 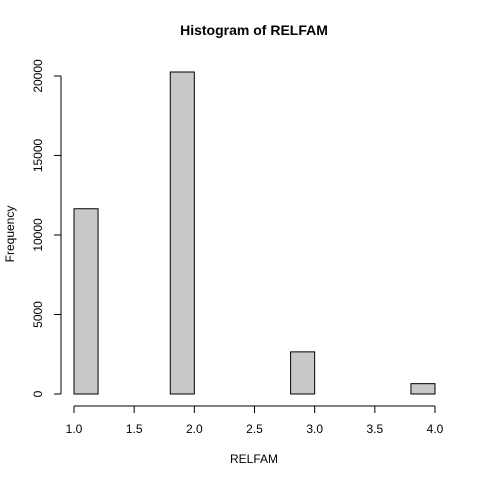 What do you see at coordinates (74, 429) in the screenshot?
I see `x-tick-label: 1.0` at bounding box center [74, 429].